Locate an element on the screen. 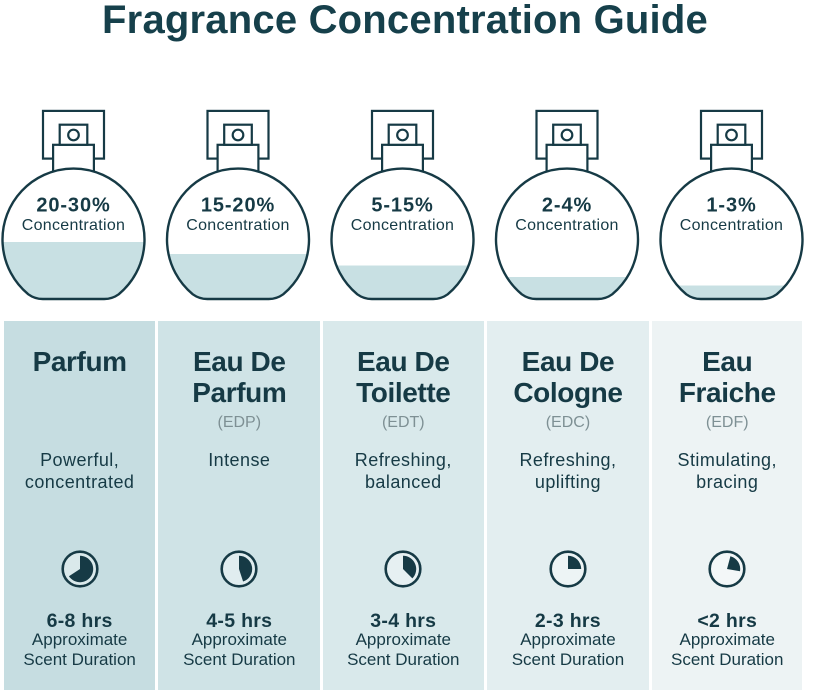 This screenshot has width=824, height=696. svg-text: 2-4% is located at coordinates (567, 206).